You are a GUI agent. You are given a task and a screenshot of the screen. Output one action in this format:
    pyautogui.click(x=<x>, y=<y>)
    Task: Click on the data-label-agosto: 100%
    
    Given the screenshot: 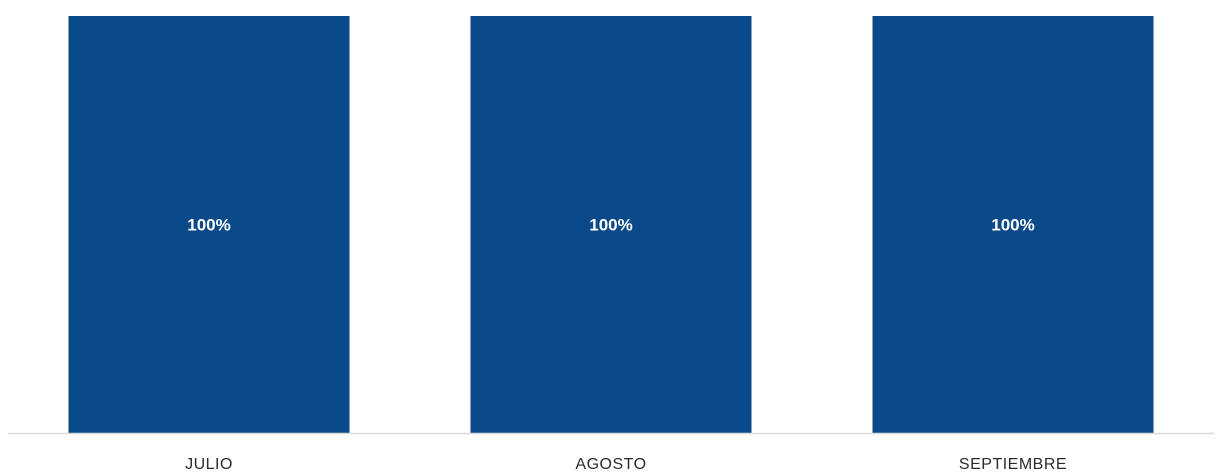 What is the action you would take?
    pyautogui.click(x=610, y=225)
    